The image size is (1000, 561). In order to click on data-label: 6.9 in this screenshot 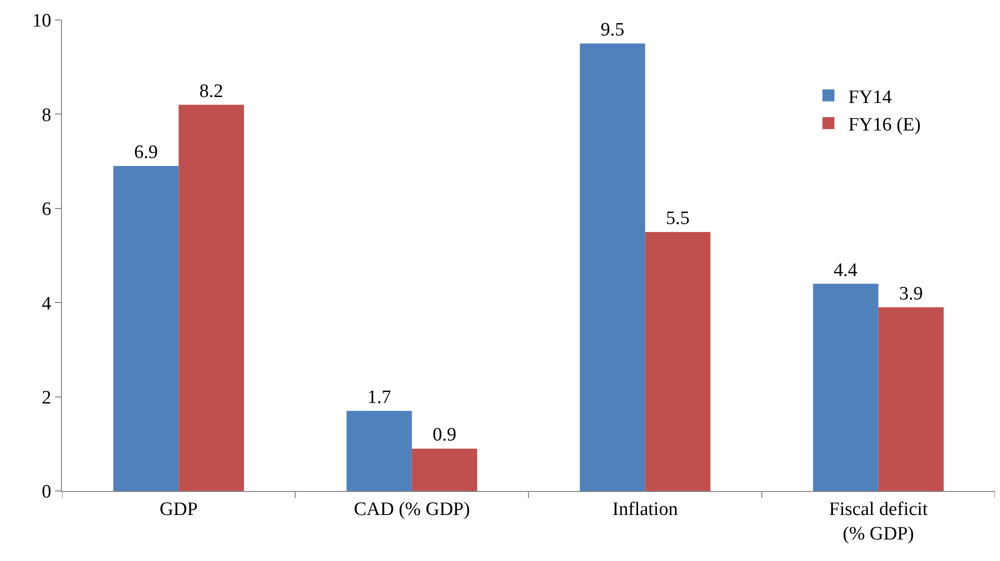, I will do `click(146, 153)`.